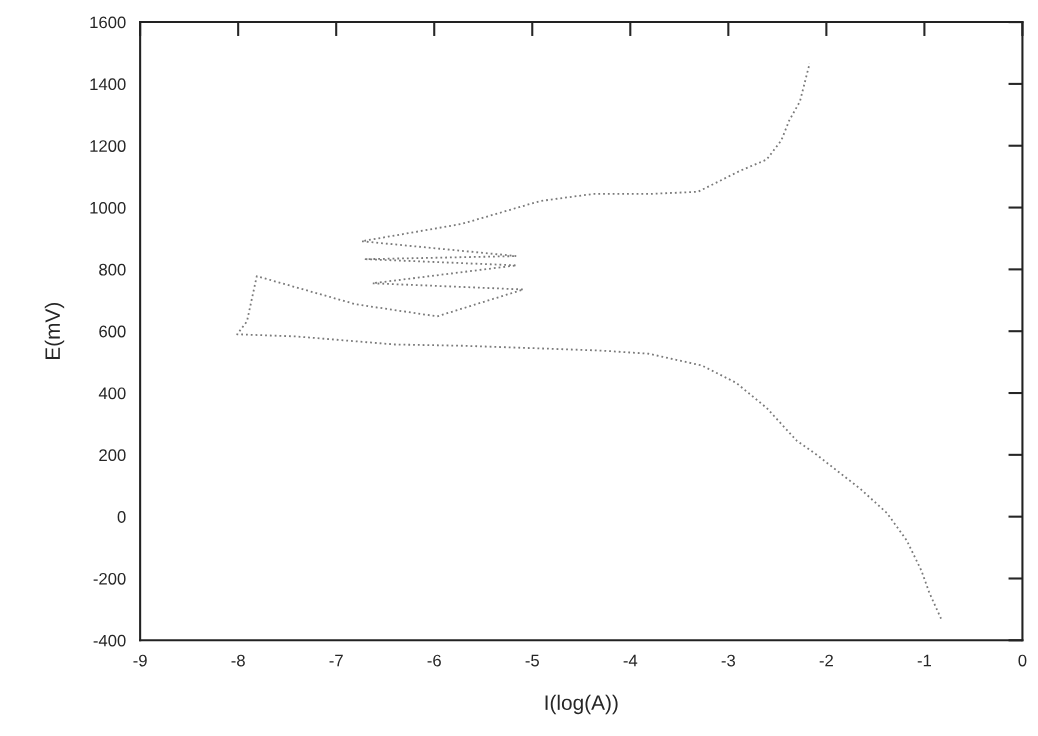 The width and height of the screenshot is (1038, 736). What do you see at coordinates (728, 660) in the screenshot?
I see `x-tick-label: -3` at bounding box center [728, 660].